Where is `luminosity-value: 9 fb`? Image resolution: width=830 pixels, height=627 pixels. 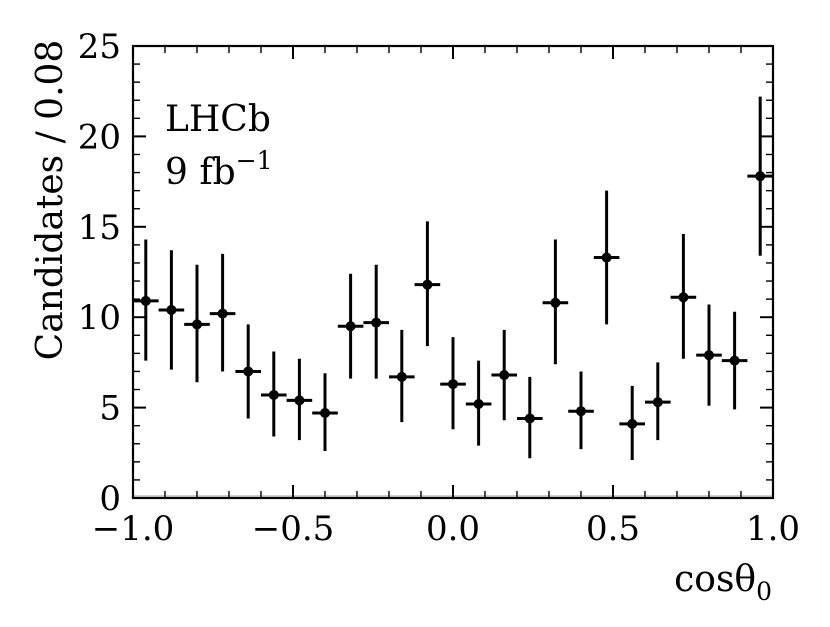
luminosity-value: 9 fb is located at coordinates (200, 172).